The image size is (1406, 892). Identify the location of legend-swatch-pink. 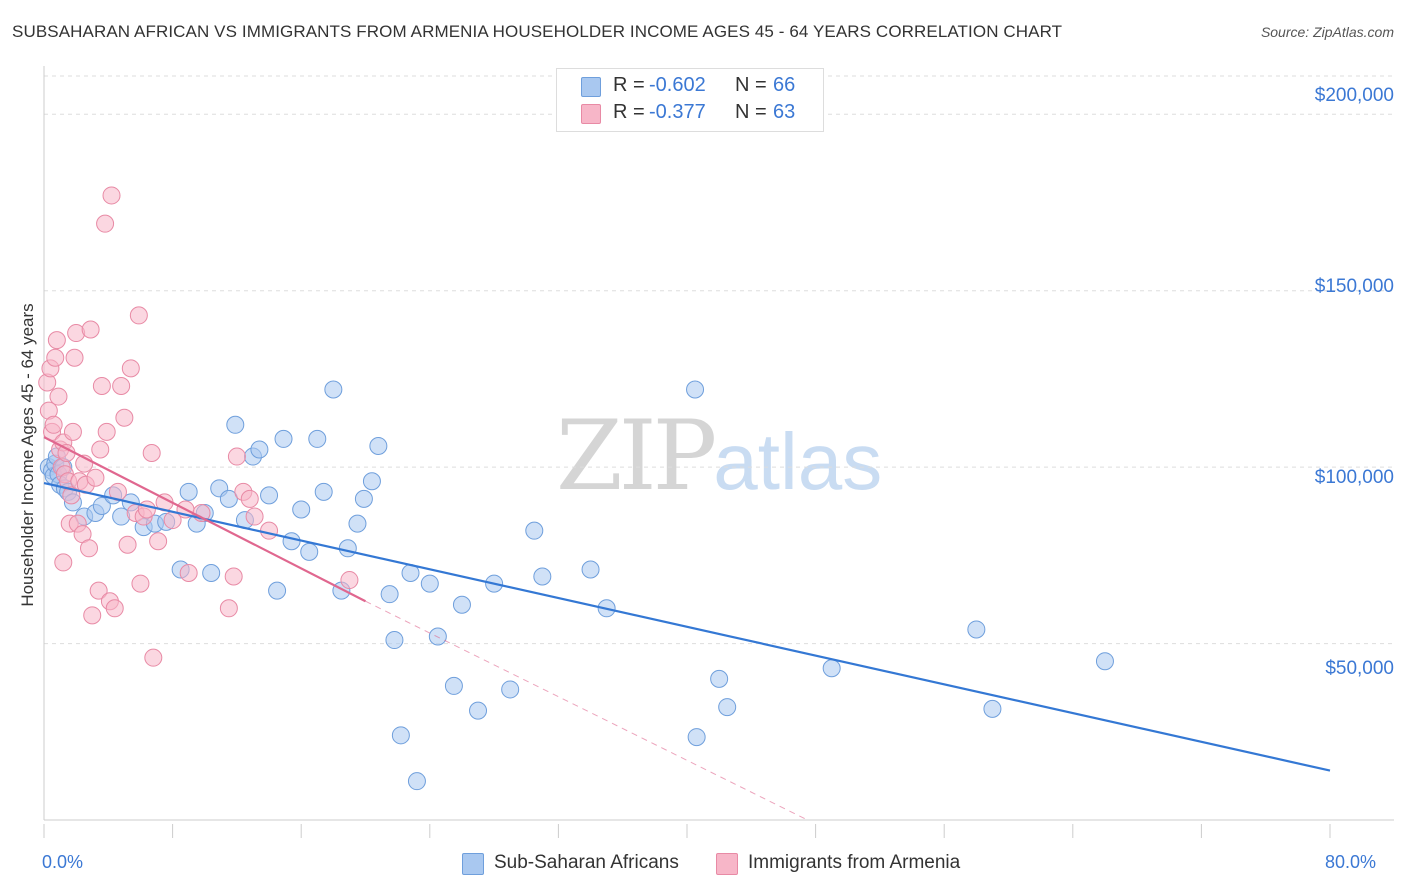
(591, 114).